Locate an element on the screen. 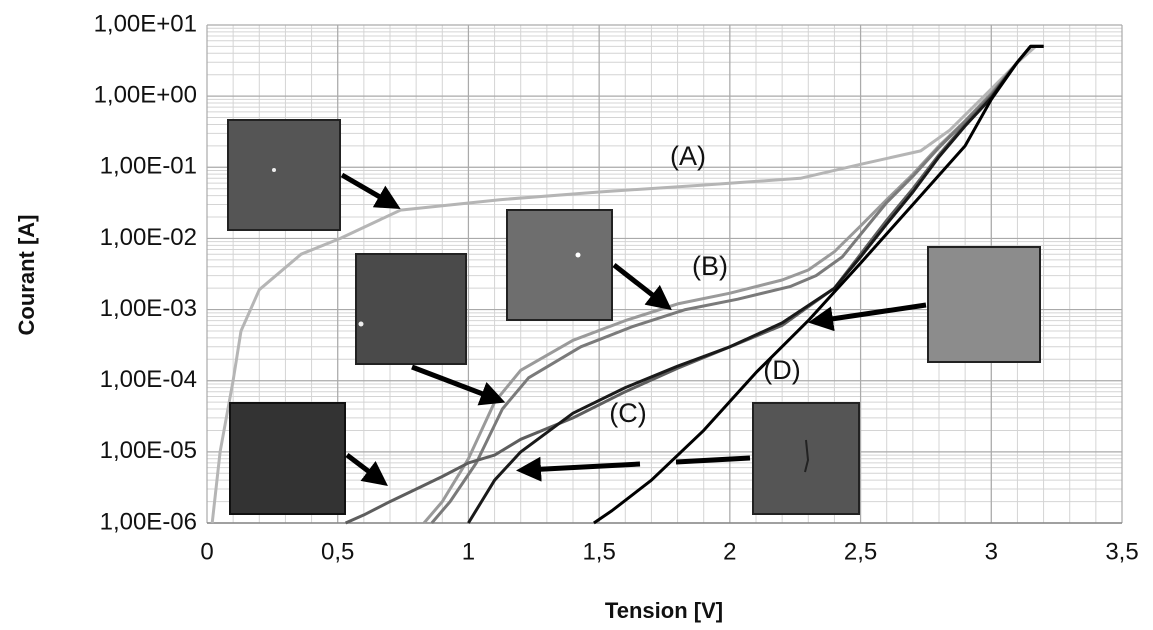 This screenshot has height=630, width=1153. defect-crack is located at coordinates (807, 456).